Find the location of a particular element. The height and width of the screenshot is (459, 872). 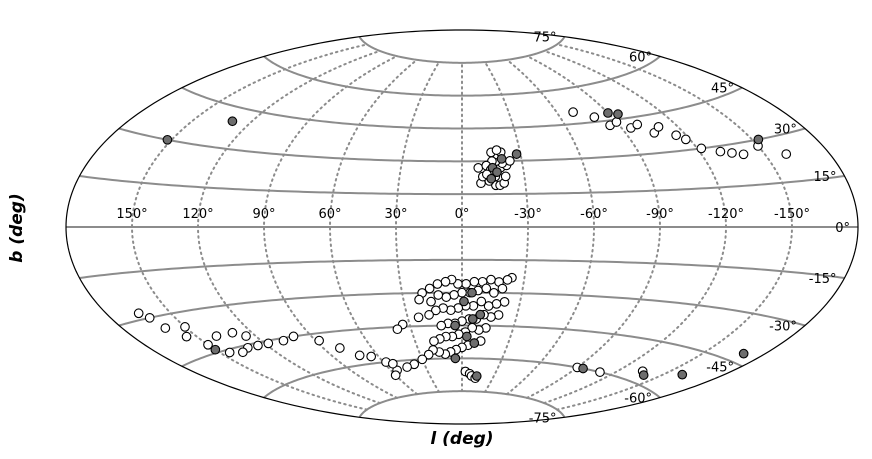

y-tick-label: 75° is located at coordinates (544, 38).